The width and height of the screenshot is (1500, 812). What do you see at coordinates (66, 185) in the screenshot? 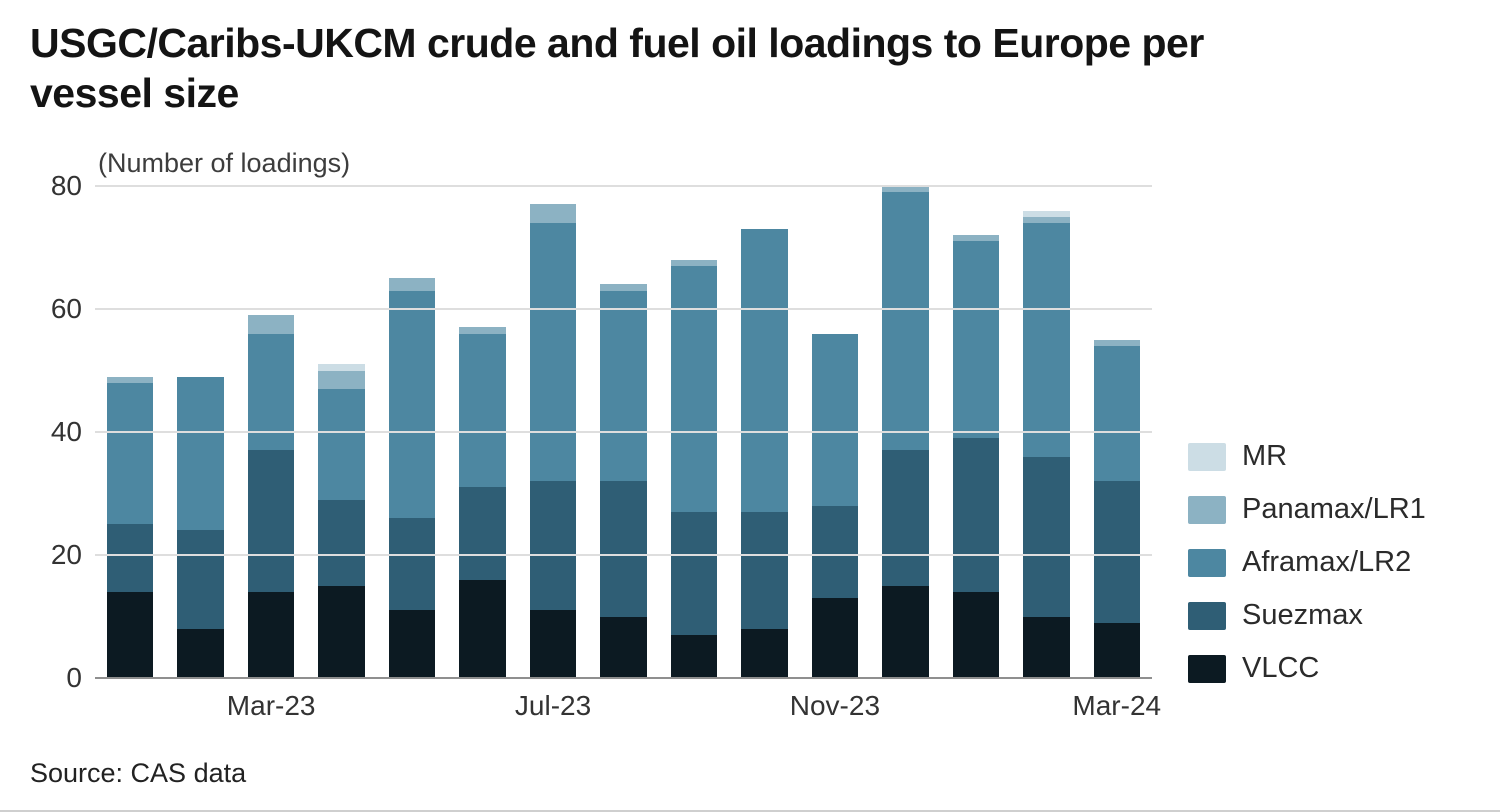
I see `y-tick-label: 80` at bounding box center [66, 185].